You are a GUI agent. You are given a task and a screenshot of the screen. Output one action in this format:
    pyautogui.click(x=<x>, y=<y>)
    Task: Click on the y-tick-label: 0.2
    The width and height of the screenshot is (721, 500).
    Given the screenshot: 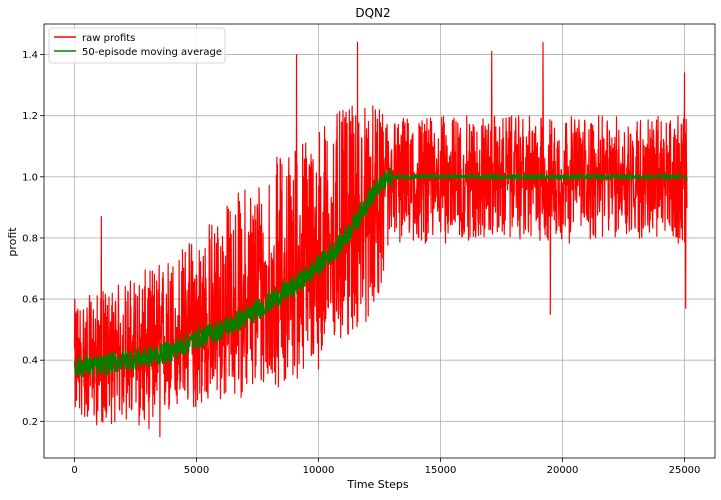 What is the action you would take?
    pyautogui.click(x=30, y=422)
    